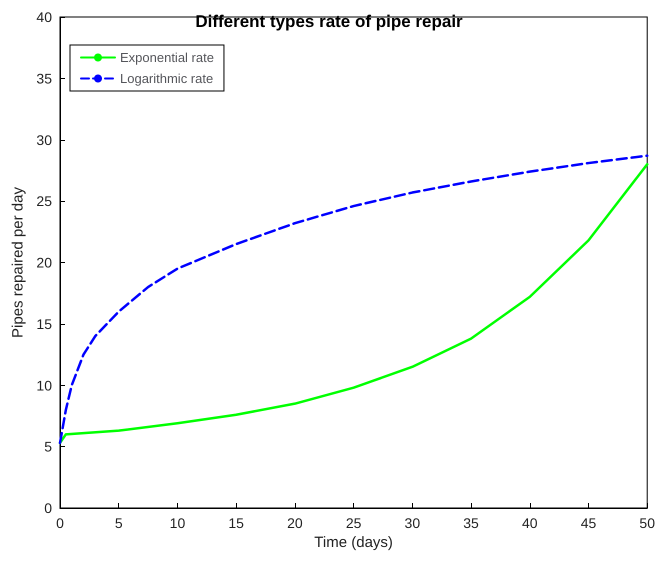 Image resolution: width=658 pixels, height=561 pixels. I want to click on y-tick-label: 10, so click(44, 385).